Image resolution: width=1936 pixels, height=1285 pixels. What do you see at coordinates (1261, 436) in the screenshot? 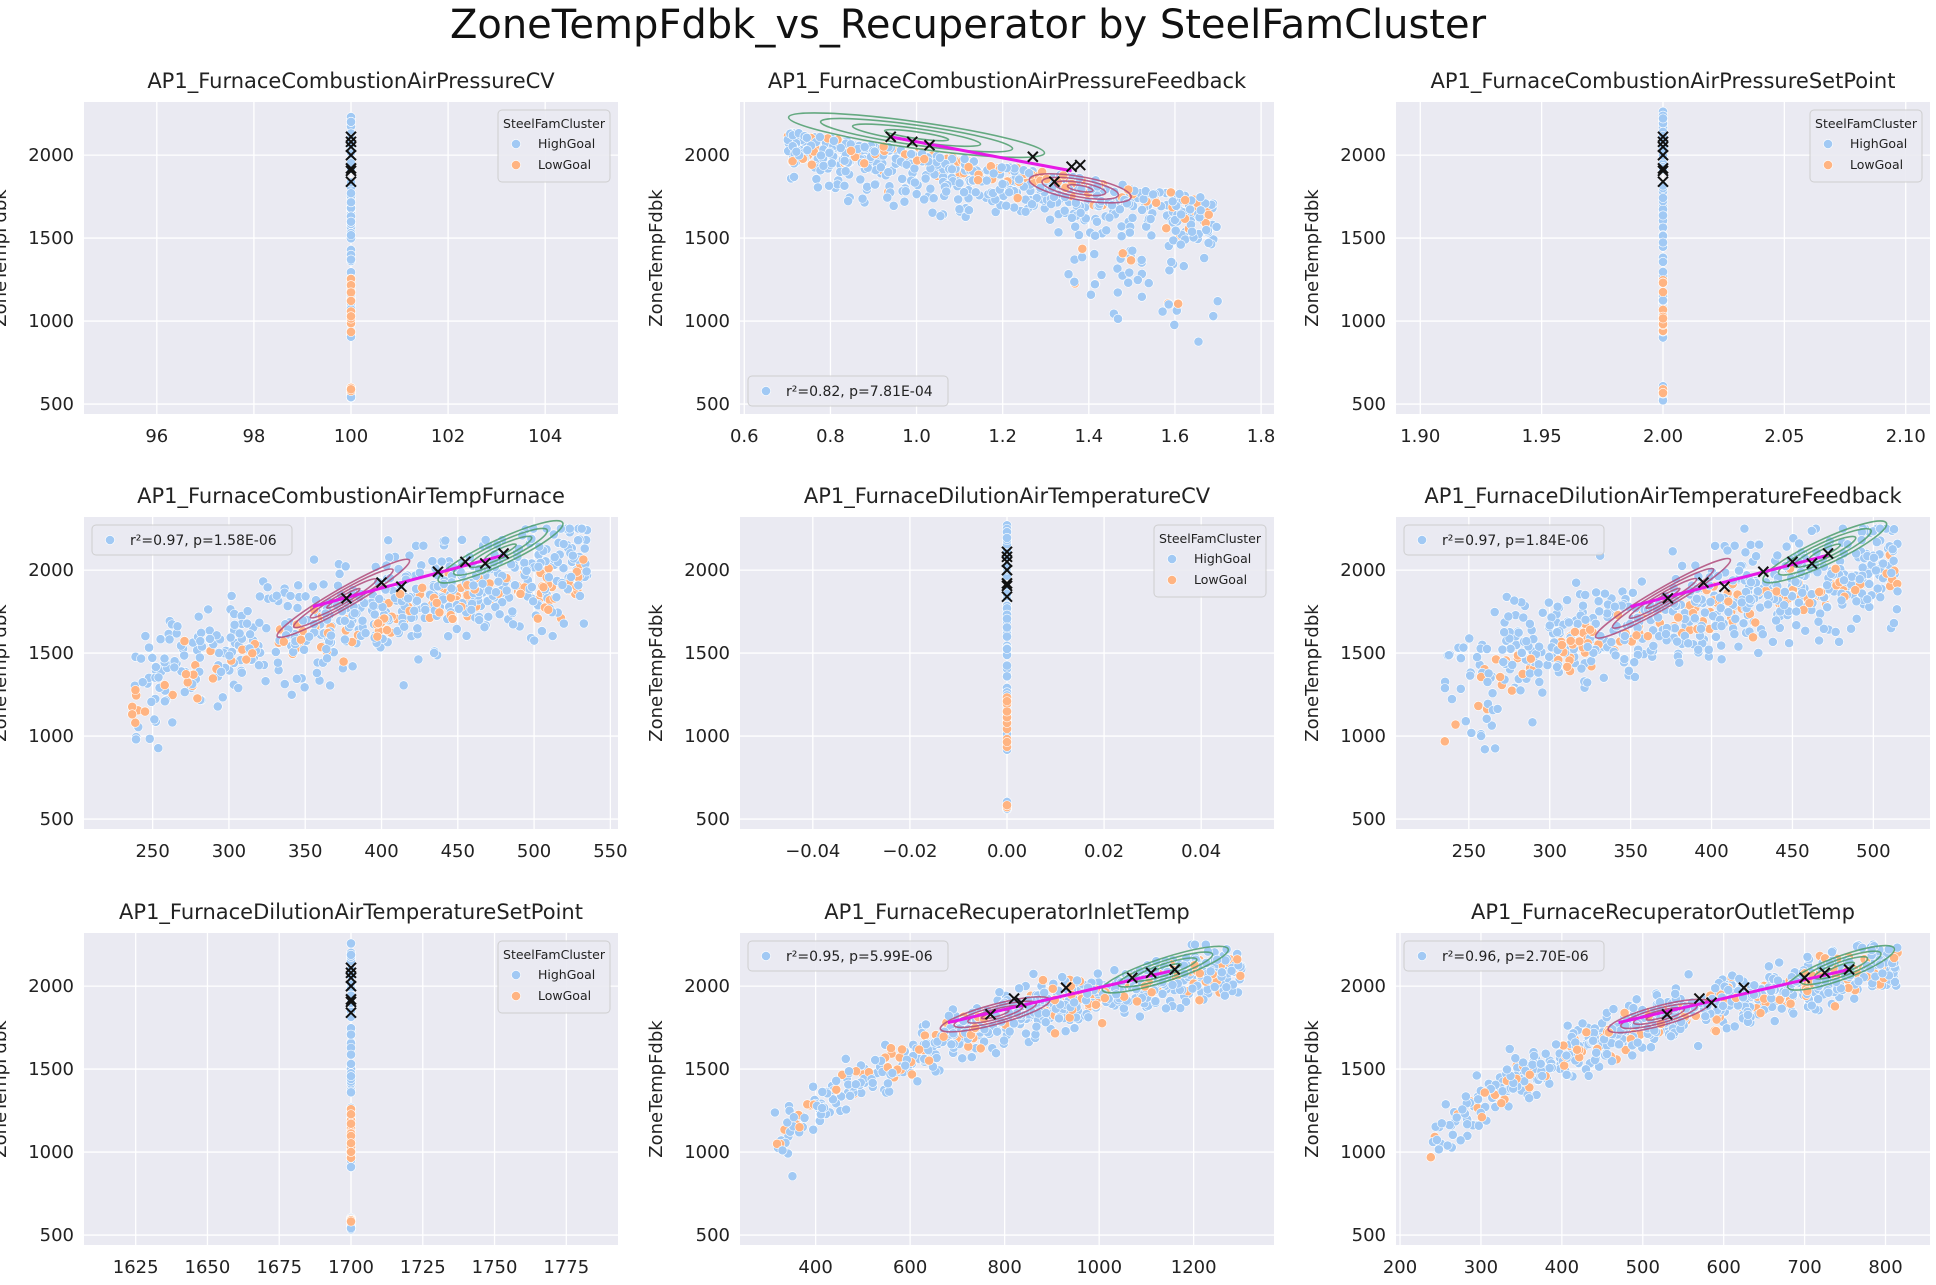
I see `x-tick-label: 1.8` at bounding box center [1261, 436].